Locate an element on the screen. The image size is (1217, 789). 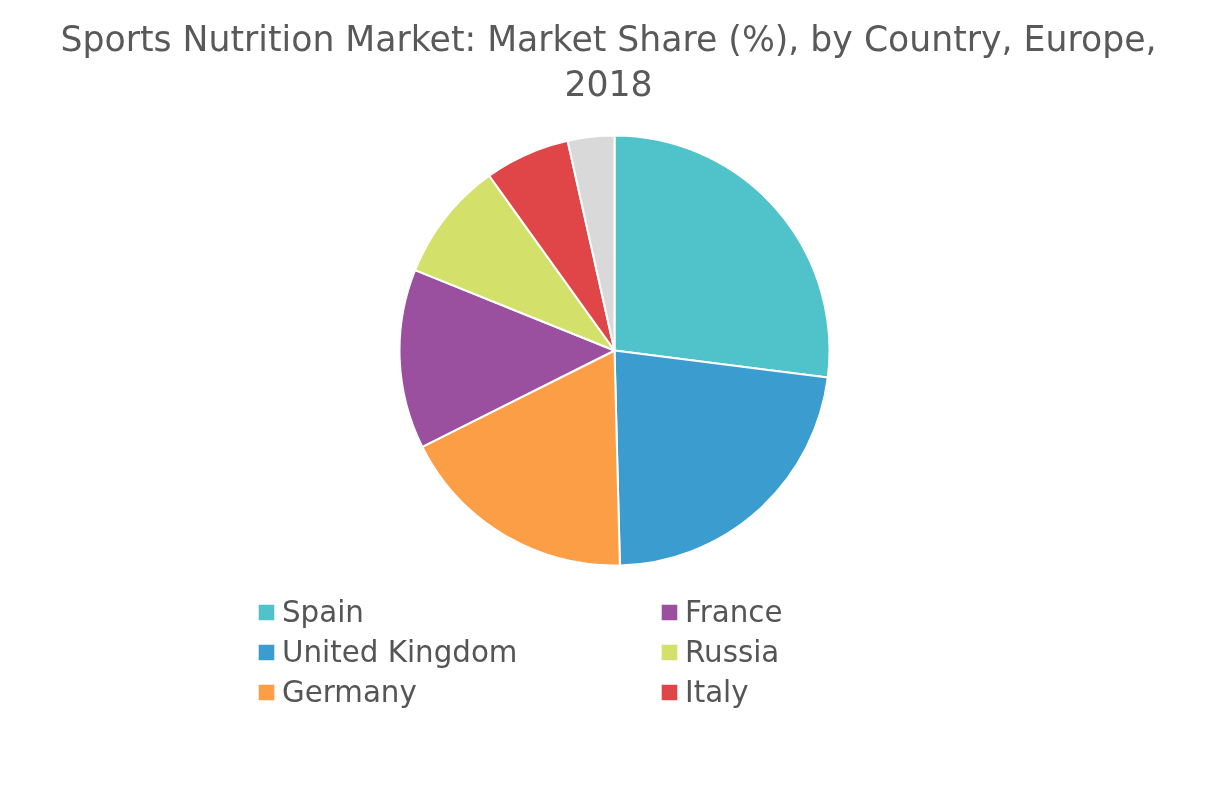
legend-label: Russia is located at coordinates (733, 652).